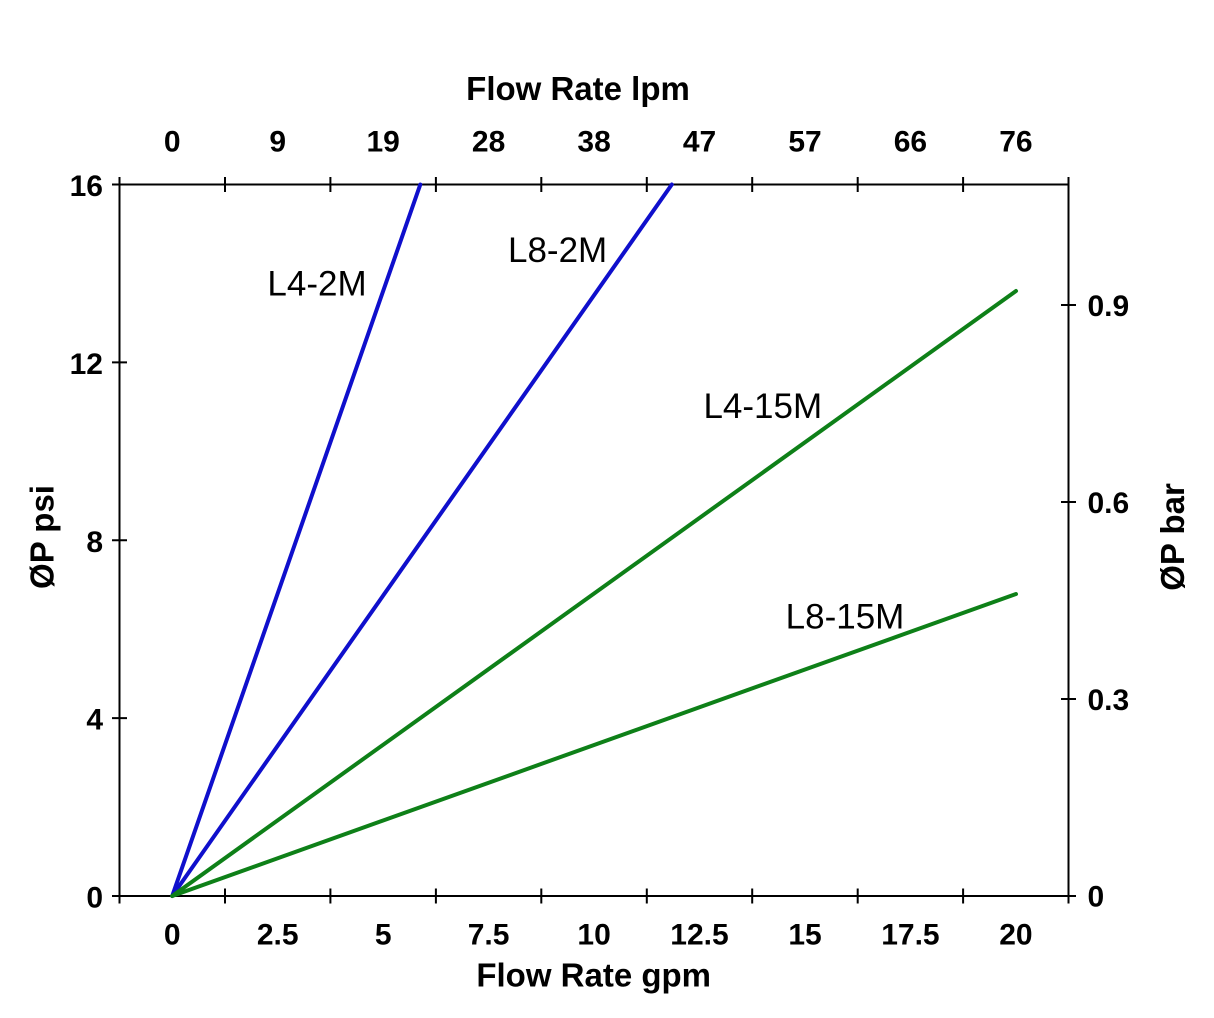 The width and height of the screenshot is (1214, 1018). What do you see at coordinates (94, 542) in the screenshot?
I see `svg-text: 8` at bounding box center [94, 542].